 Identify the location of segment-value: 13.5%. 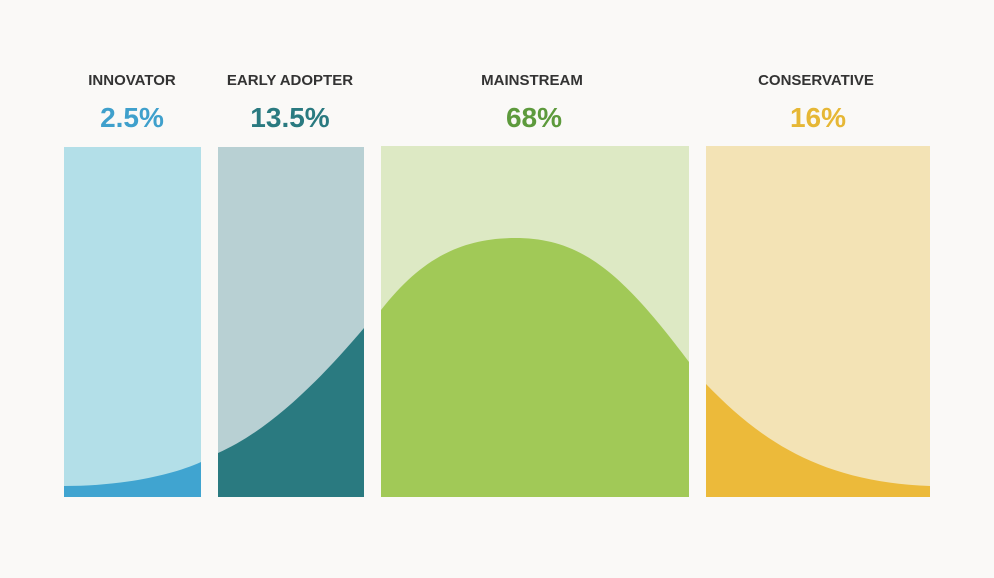
(289, 117).